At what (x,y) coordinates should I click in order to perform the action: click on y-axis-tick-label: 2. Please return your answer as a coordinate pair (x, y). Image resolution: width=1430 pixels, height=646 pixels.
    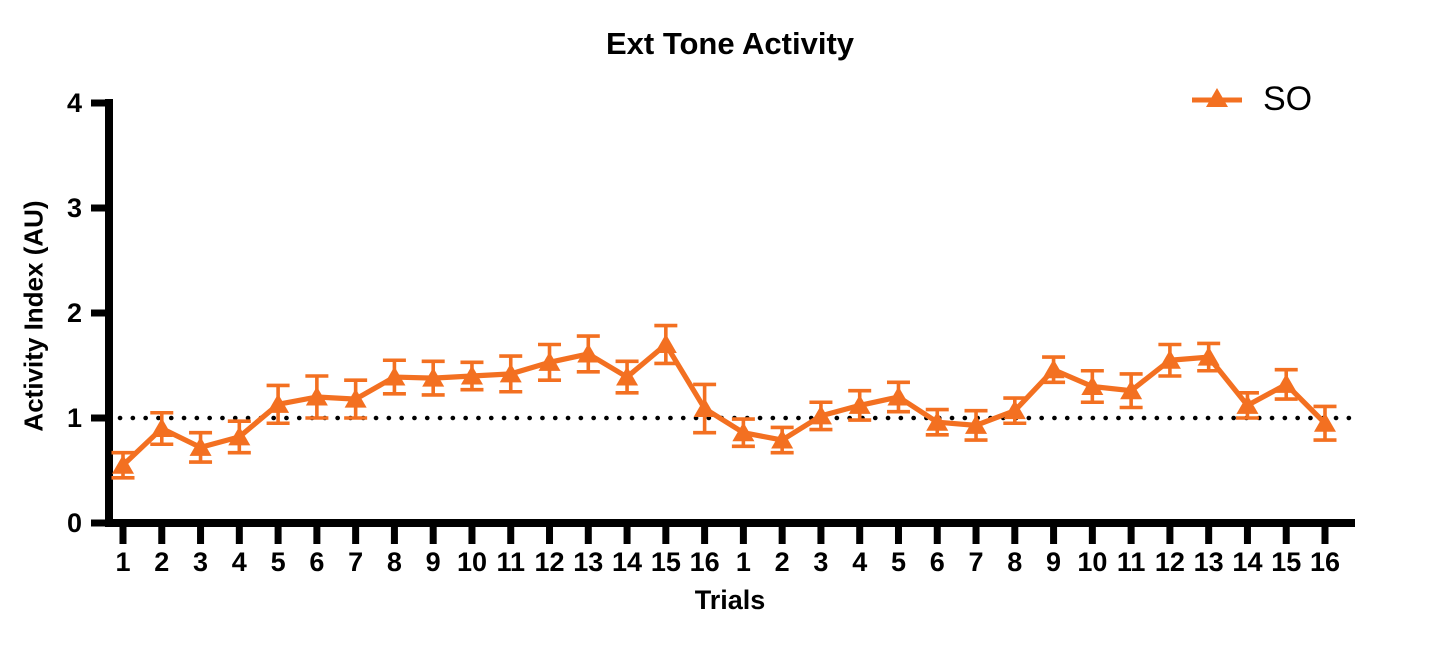
    Looking at the image, I should click on (74, 313).